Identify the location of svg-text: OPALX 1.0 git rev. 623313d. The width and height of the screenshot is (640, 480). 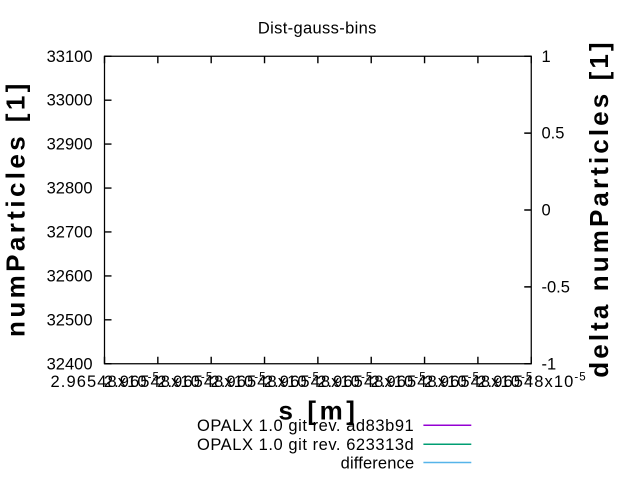
(305, 445).